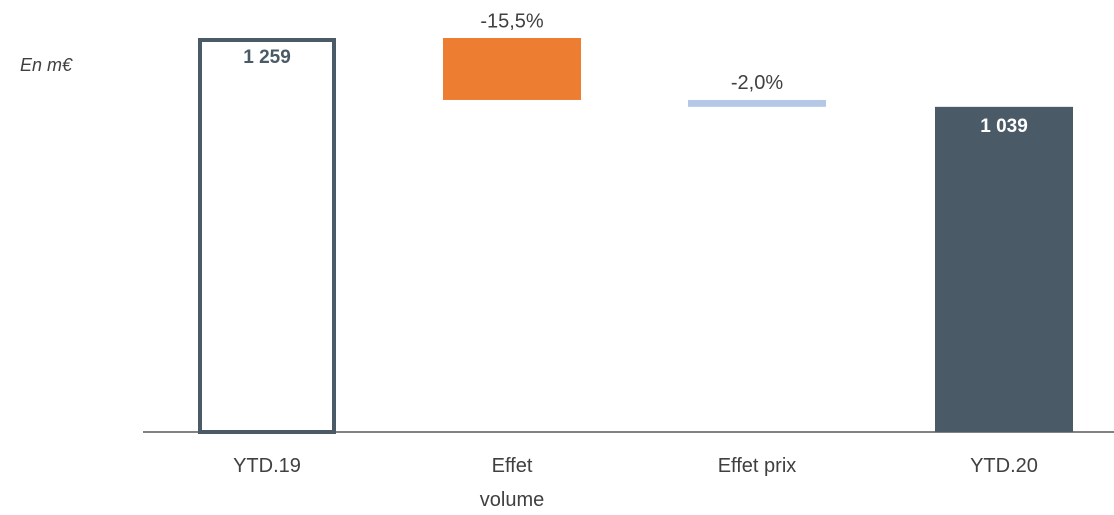  What do you see at coordinates (1004, 466) in the screenshot?
I see `x-tick-label: YTD.20` at bounding box center [1004, 466].